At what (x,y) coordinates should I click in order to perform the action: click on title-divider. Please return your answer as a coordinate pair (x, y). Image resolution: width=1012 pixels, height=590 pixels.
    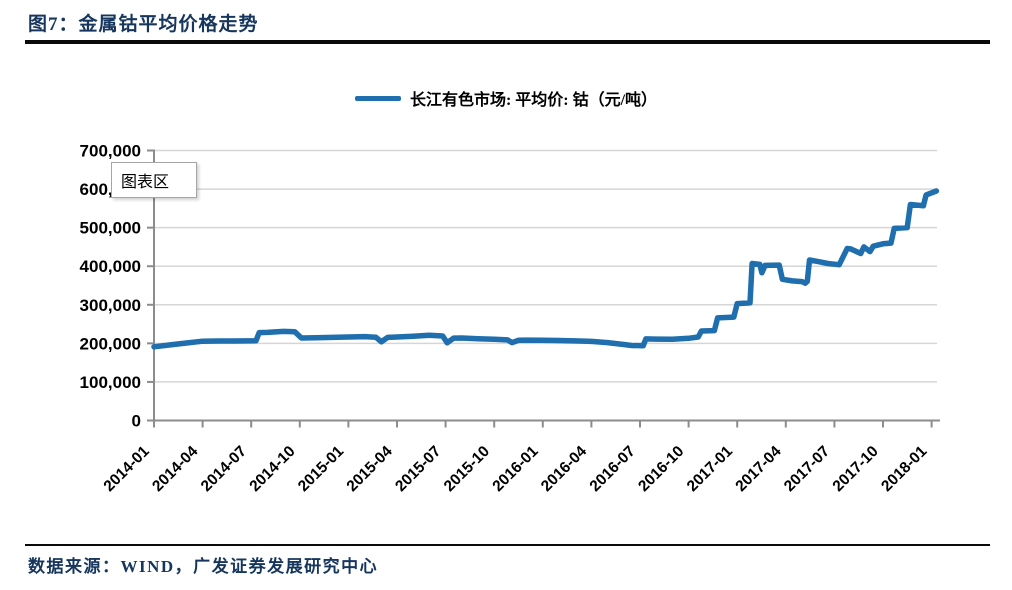
    Looking at the image, I should click on (507, 42).